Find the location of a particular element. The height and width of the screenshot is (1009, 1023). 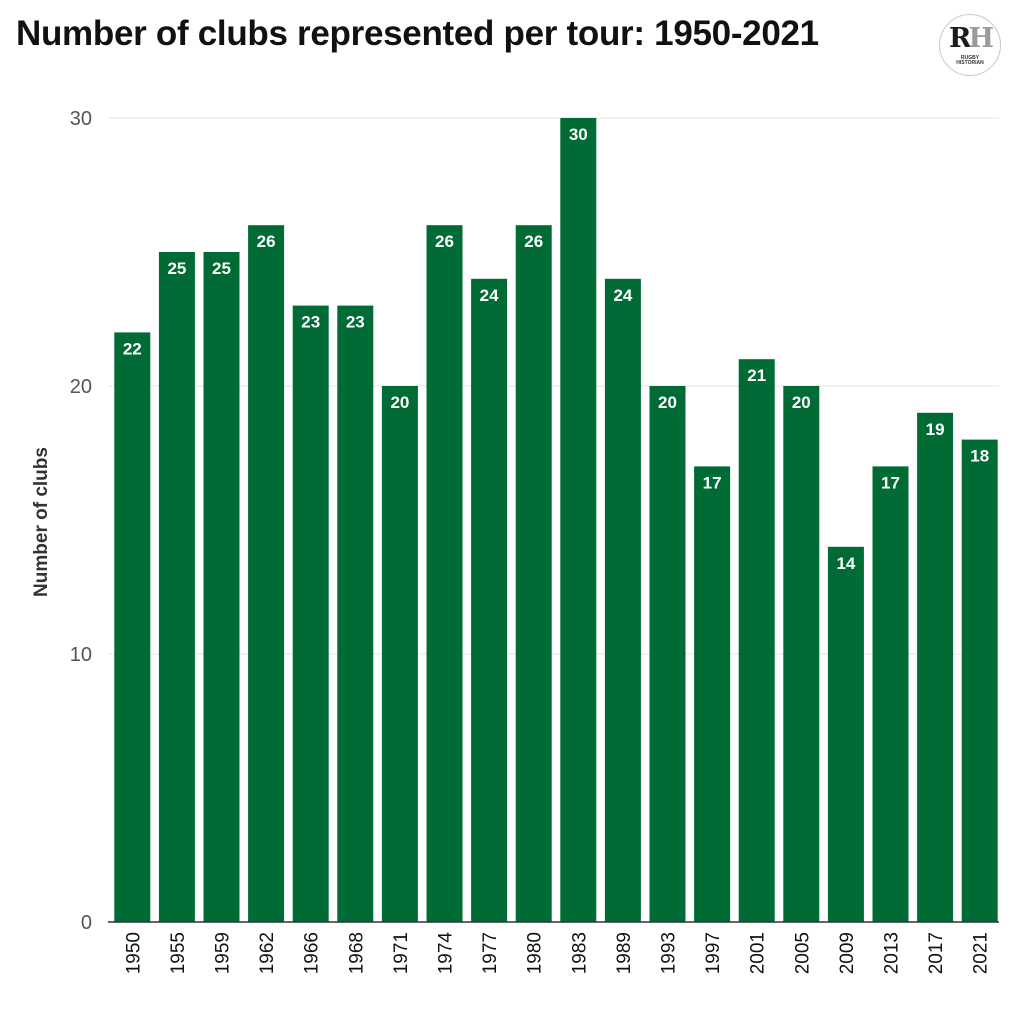

logo-monogram: RH is located at coordinates (971, 38).